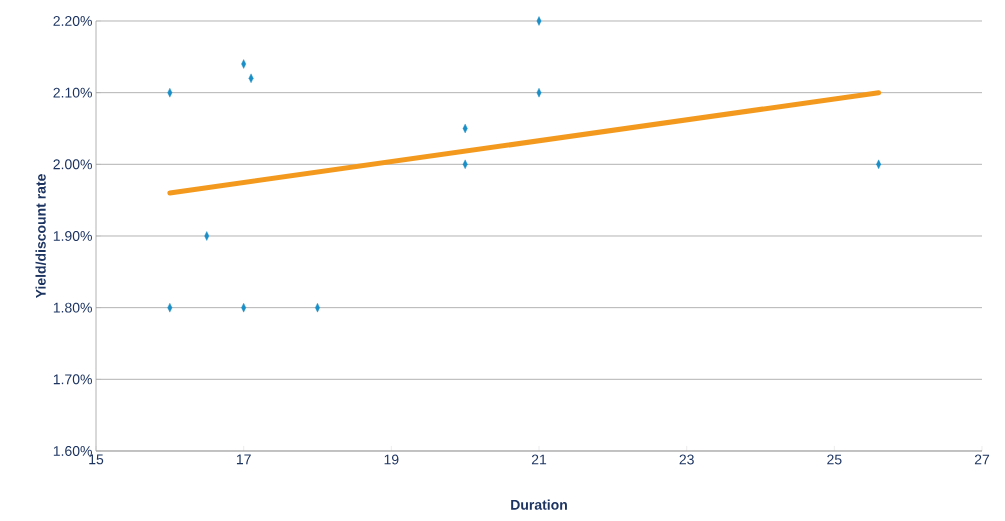 The image size is (1005, 521). What do you see at coordinates (72, 379) in the screenshot?
I see `y-tick-label: 1.70%` at bounding box center [72, 379].